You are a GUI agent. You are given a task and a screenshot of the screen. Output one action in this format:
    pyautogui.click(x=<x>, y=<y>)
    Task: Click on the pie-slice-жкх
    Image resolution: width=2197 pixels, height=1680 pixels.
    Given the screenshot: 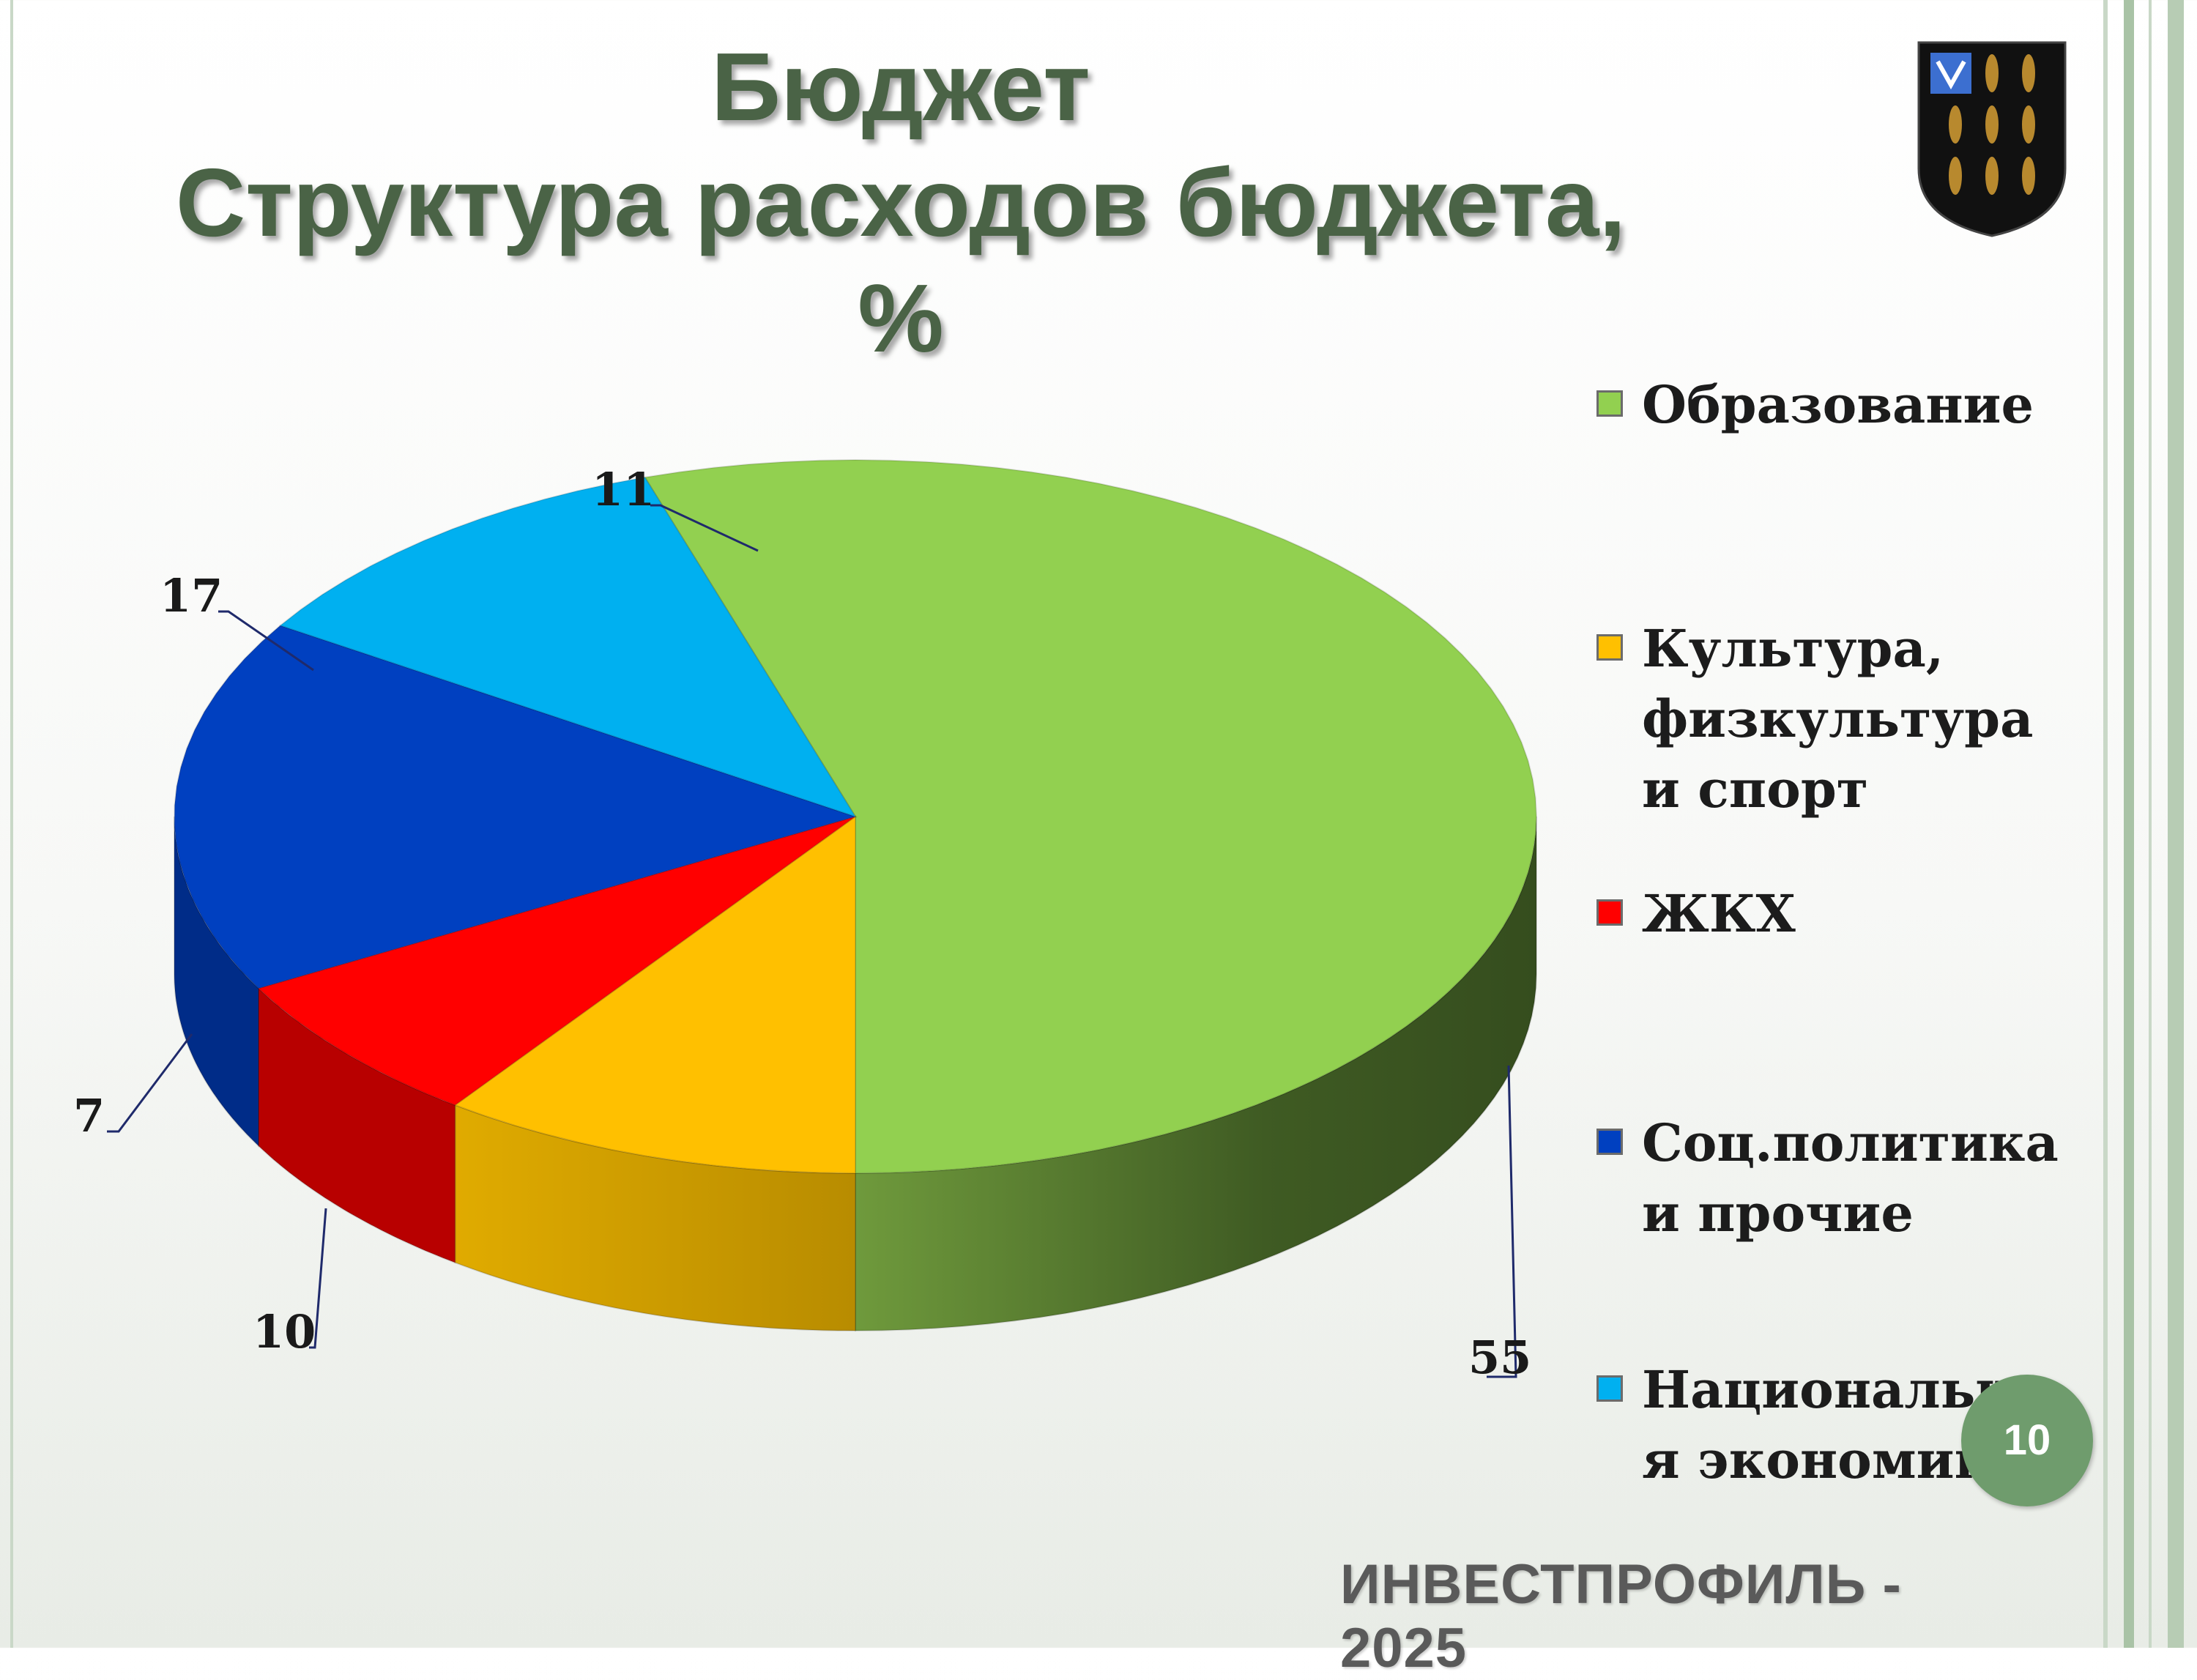 What is the action you would take?
    pyautogui.click(x=556, y=961)
    